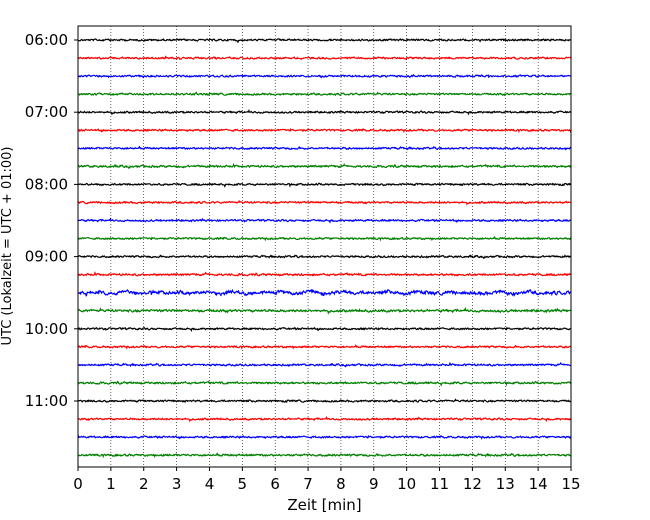 This screenshot has width=650, height=520. I want to click on x-axis-label: Zeit [min], so click(324, 505).